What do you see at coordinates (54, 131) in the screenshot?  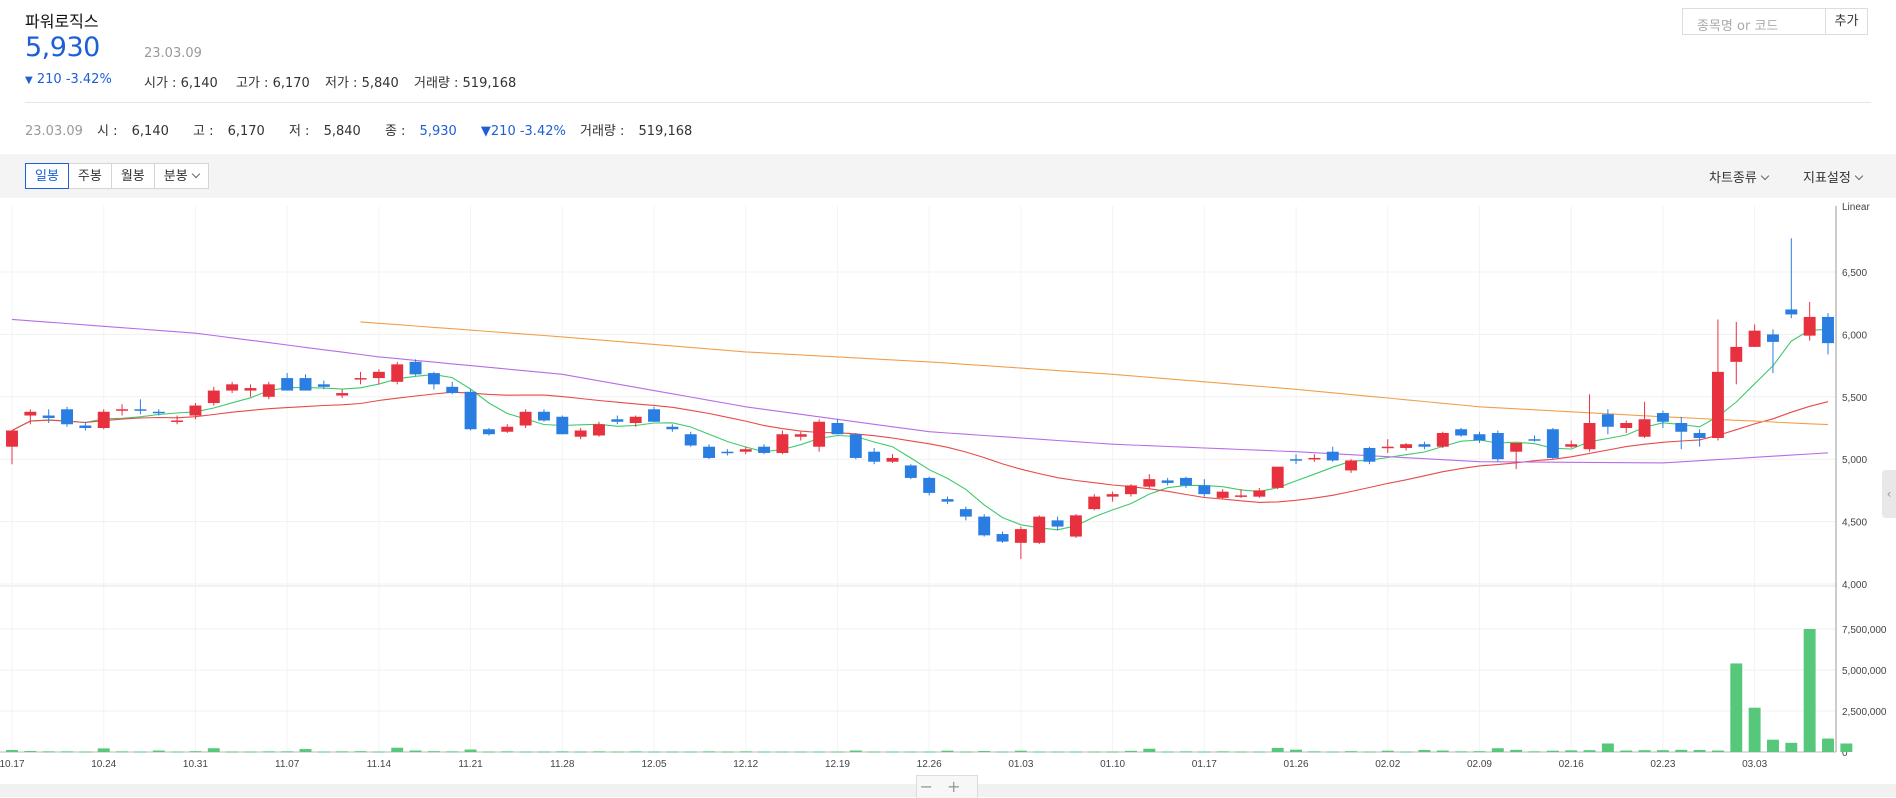 I see `ohlc-date: 23.03.09` at bounding box center [54, 131].